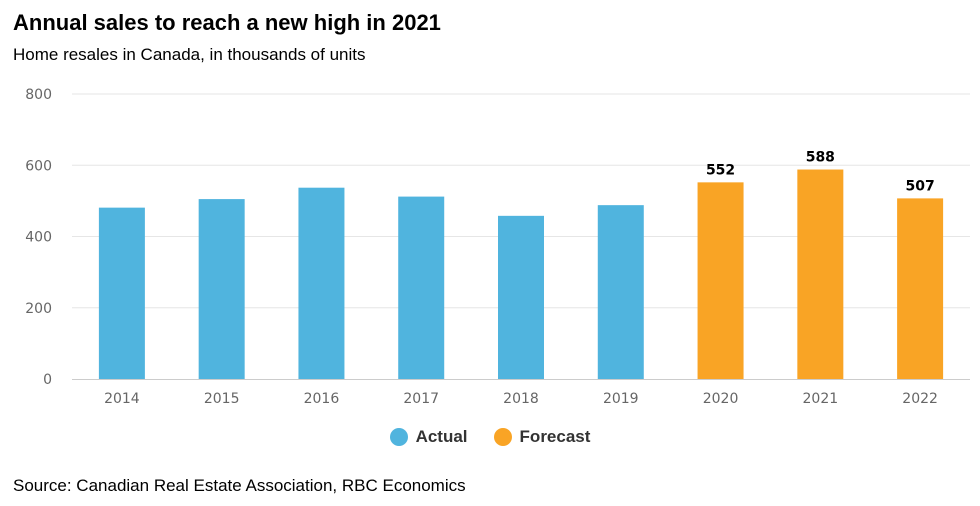 This screenshot has height=506, width=980. I want to click on legend-item-actual: Actual, so click(428, 437).